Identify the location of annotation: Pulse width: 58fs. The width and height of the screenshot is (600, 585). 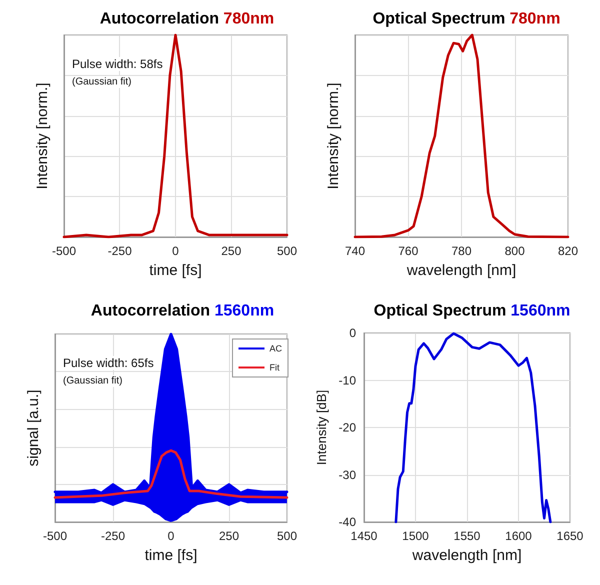
(117, 64).